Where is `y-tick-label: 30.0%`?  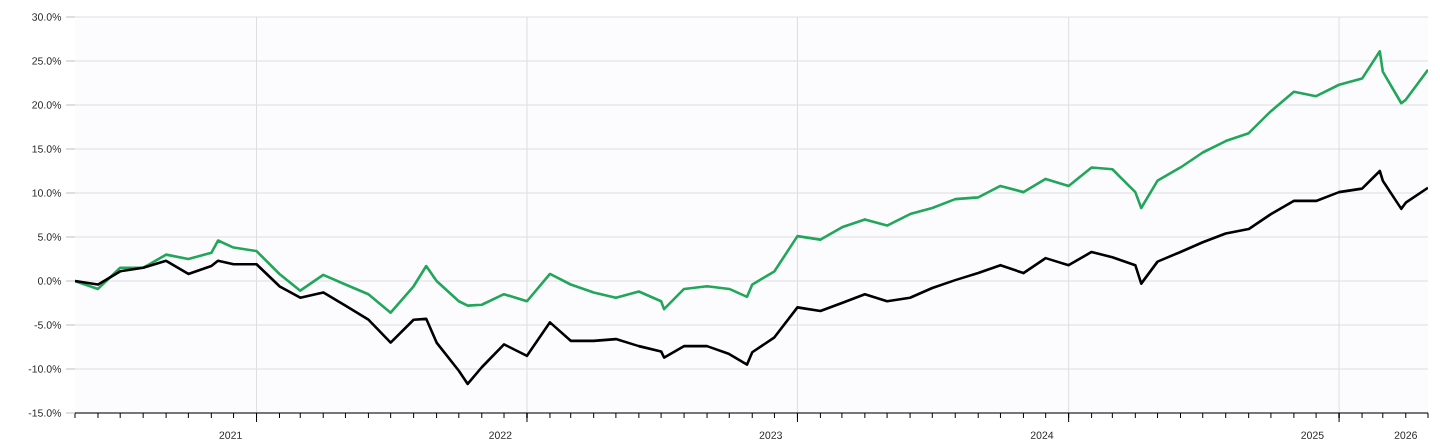 y-tick-label: 30.0% is located at coordinates (47, 17).